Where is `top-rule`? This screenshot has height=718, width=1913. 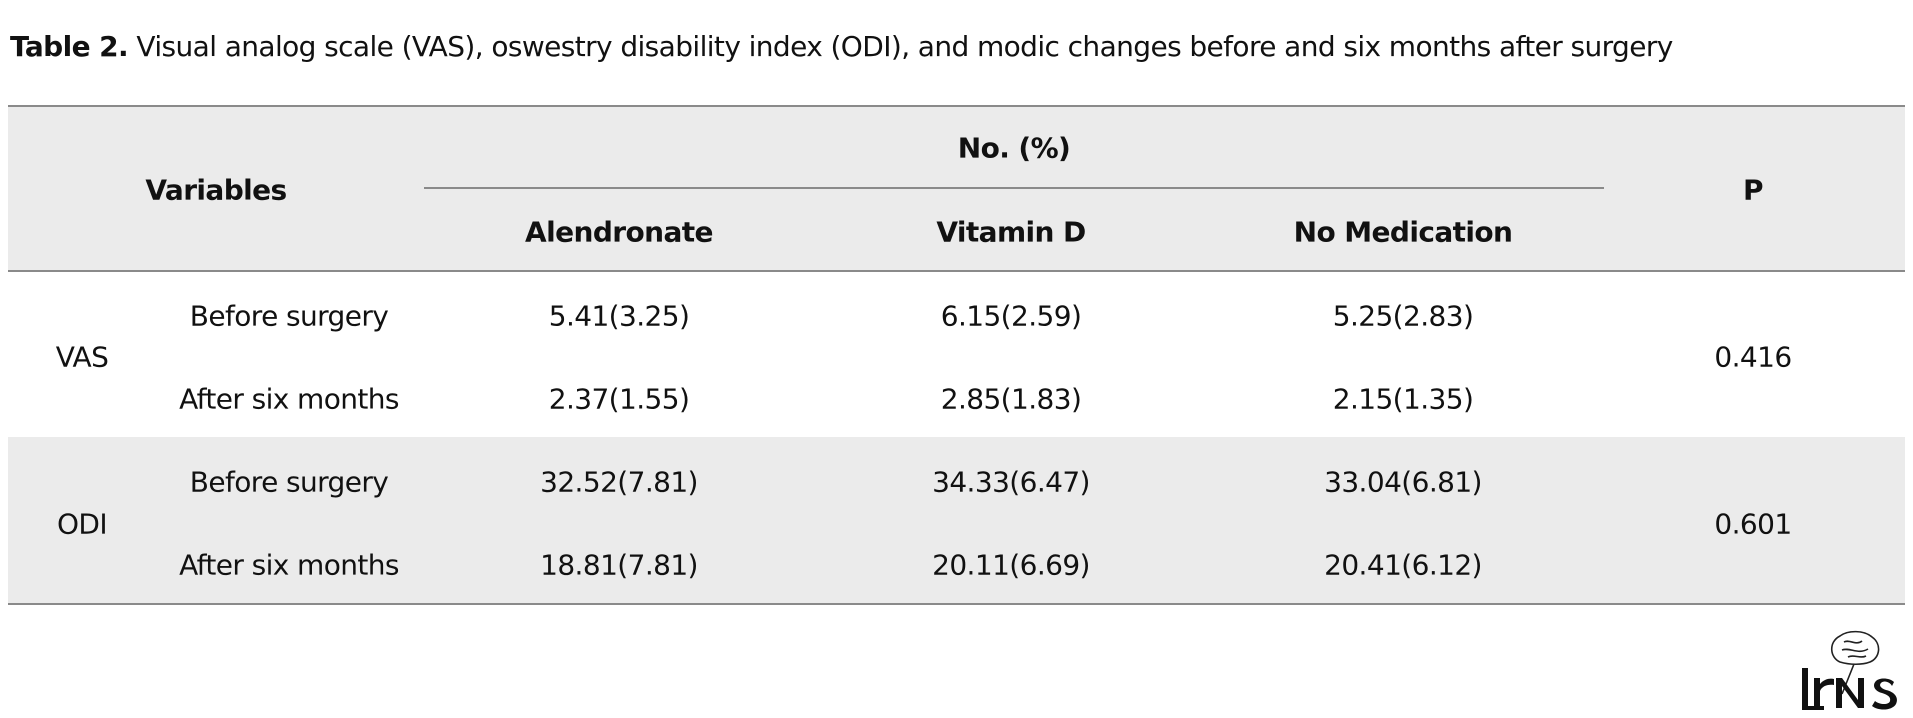
top-rule is located at coordinates (956, 106).